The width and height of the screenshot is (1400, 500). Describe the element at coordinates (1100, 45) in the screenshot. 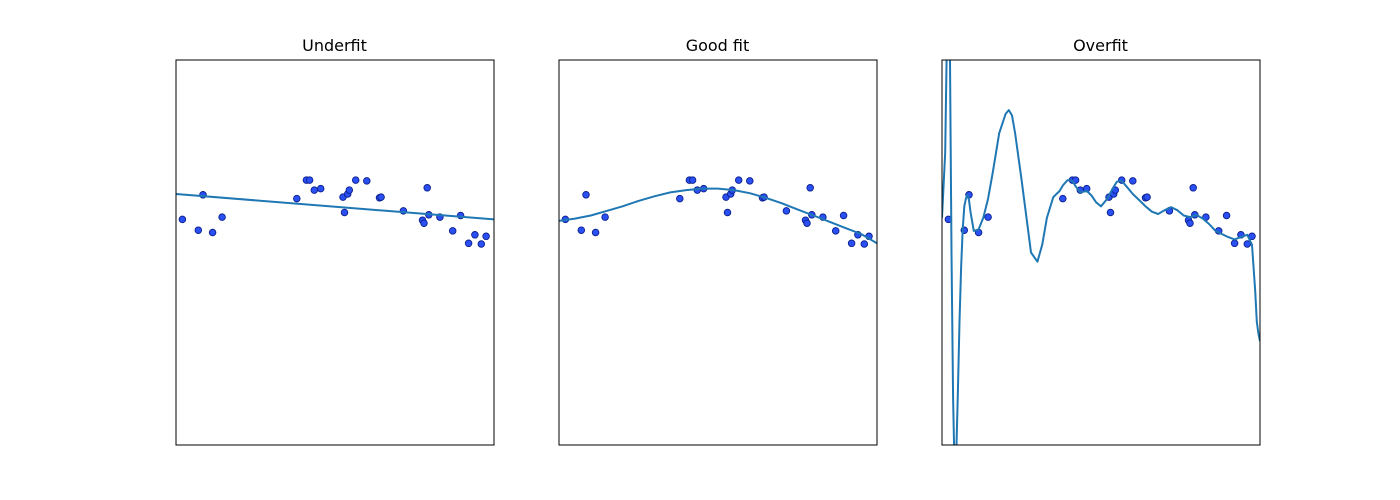

I see `subplot-title: Overfit` at that location.